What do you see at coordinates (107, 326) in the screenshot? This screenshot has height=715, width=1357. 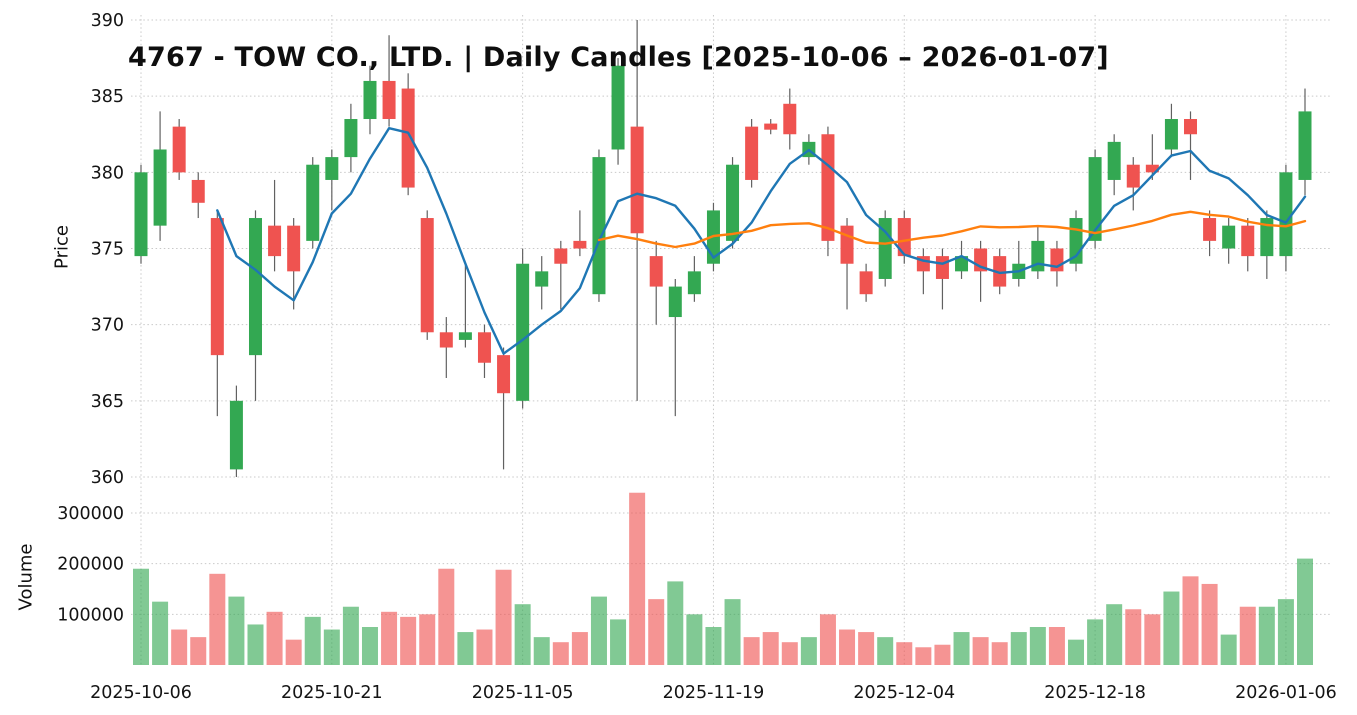 I see `price-tick-label: 370` at bounding box center [107, 326].